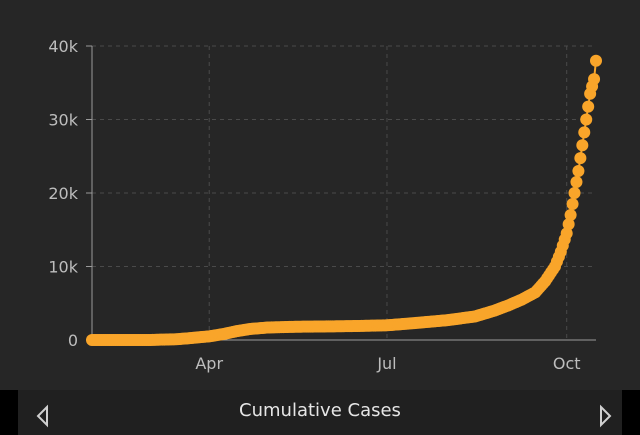 The image size is (640, 435). Describe the element at coordinates (567, 363) in the screenshot. I see `x-tick-label: Oct` at that location.